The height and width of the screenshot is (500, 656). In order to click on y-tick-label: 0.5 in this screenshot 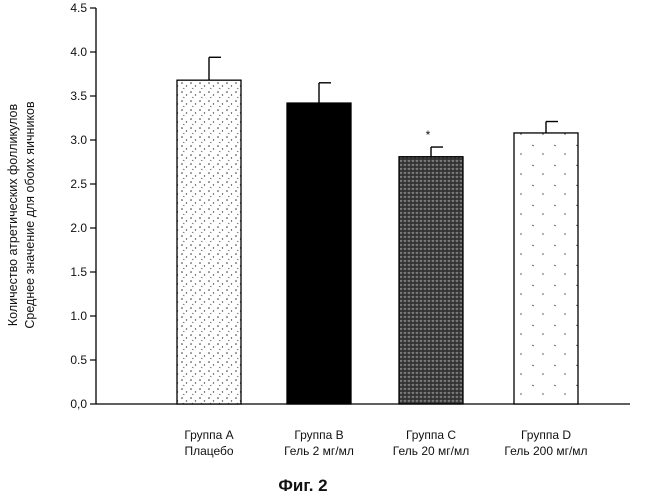, I will do `click(78, 360)`.